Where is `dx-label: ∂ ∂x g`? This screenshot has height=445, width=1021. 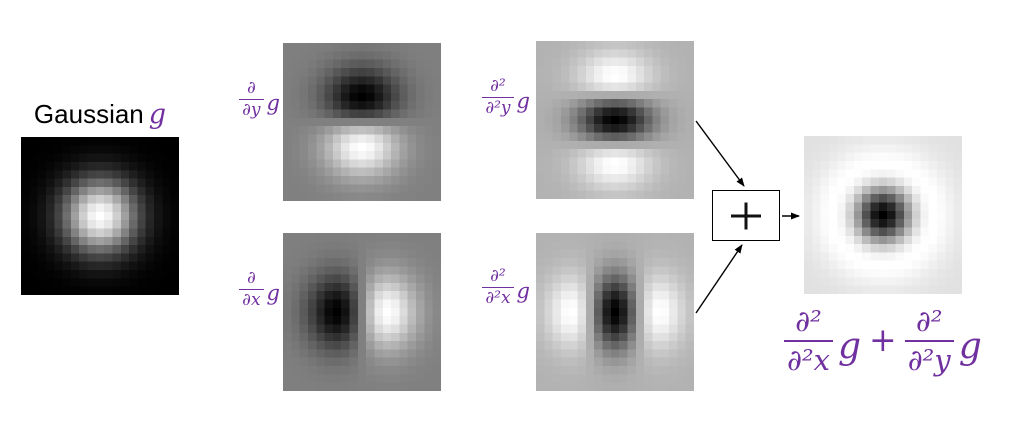
dx-label: ∂ ∂x g is located at coordinates (244, 290).